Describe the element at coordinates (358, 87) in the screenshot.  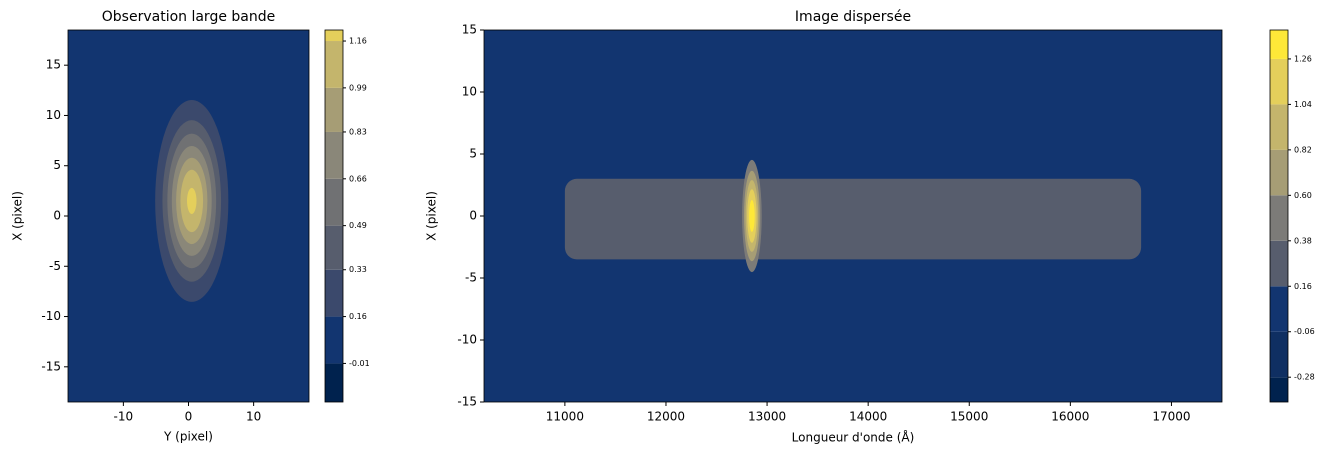
I see `colorbar-tick-label: 0.99` at that location.